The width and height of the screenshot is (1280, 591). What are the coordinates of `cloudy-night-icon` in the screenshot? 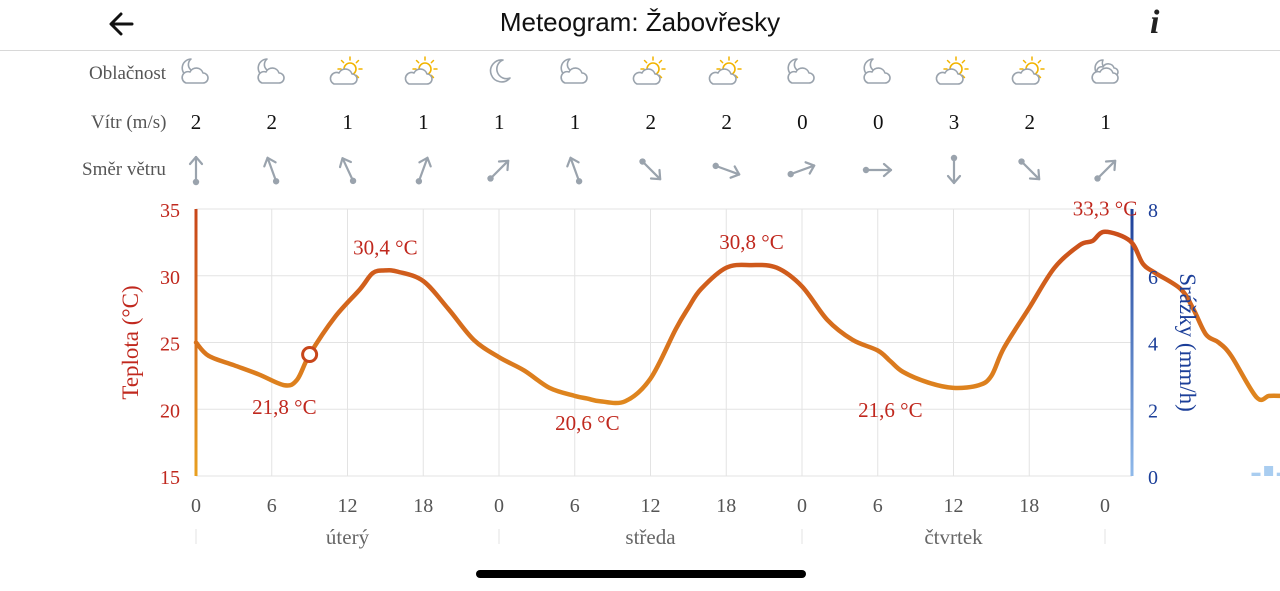 It's located at (1104, 71).